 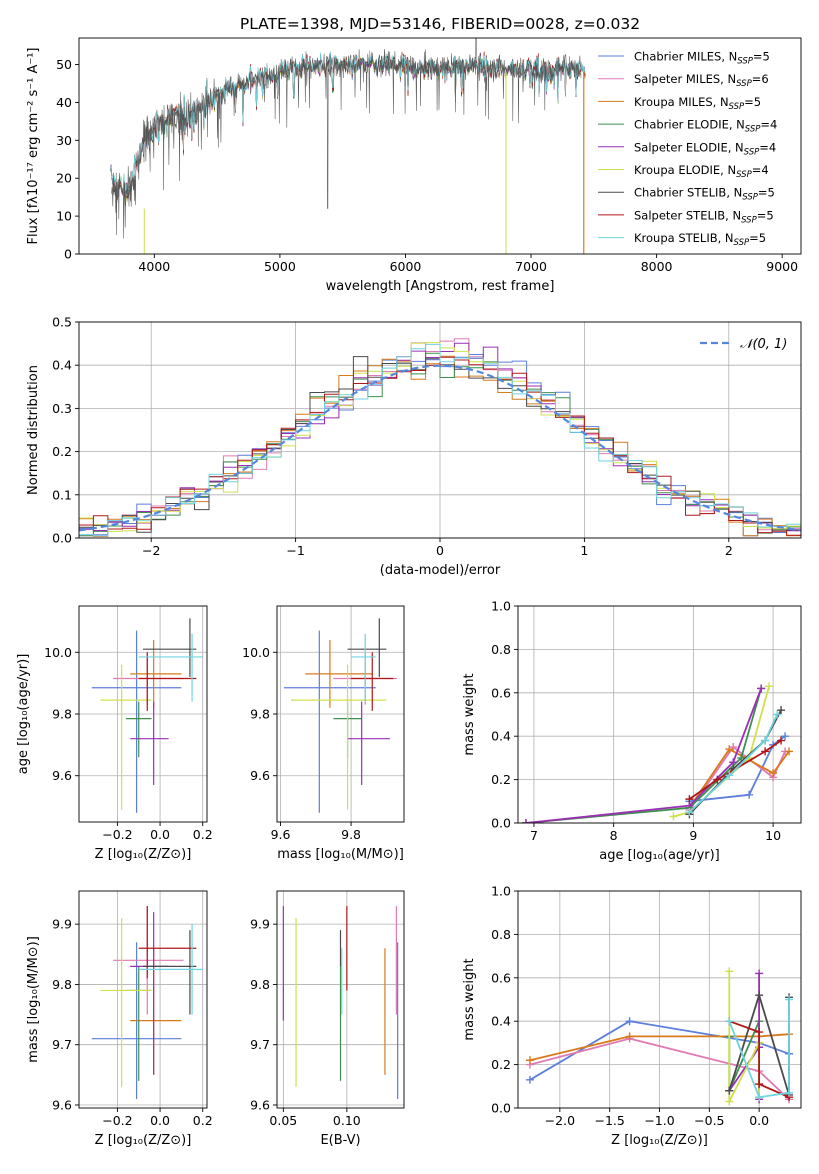 What do you see at coordinates (33, 430) in the screenshot?
I see `y-axis-label: Normed distribution` at bounding box center [33, 430].